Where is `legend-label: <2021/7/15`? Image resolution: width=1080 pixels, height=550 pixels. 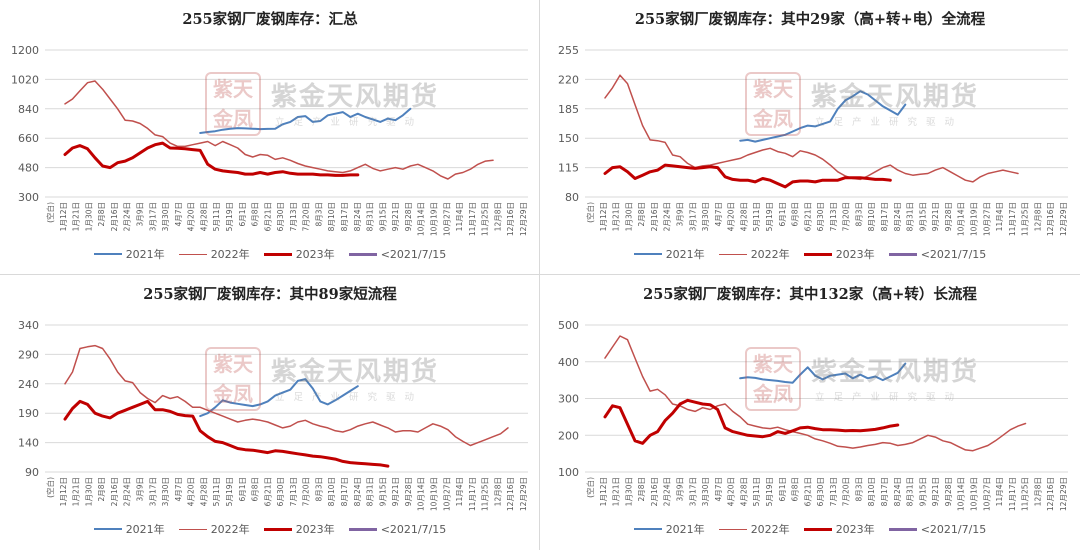 legend-label: <2021/7/15 is located at coordinates (413, 254).